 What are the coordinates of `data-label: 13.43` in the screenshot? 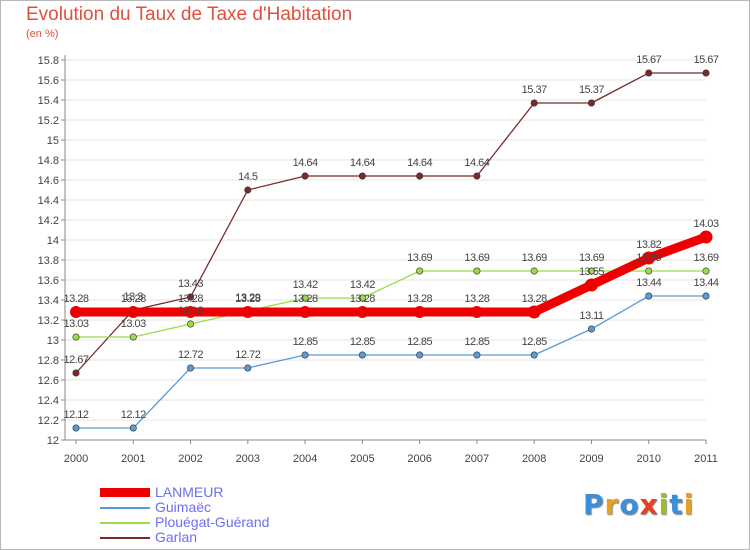 It's located at (190, 284).